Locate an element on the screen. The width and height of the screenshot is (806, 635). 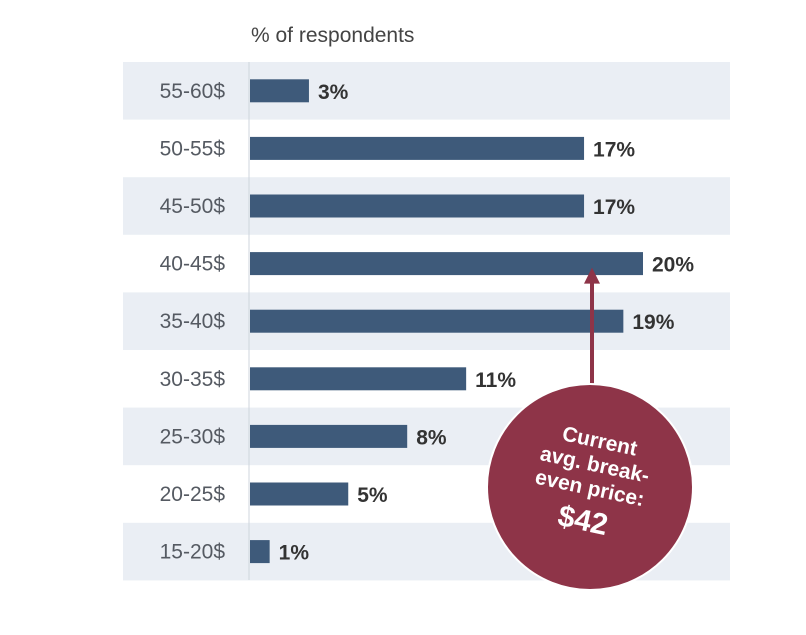
annotation-bubble is located at coordinates (590, 487).